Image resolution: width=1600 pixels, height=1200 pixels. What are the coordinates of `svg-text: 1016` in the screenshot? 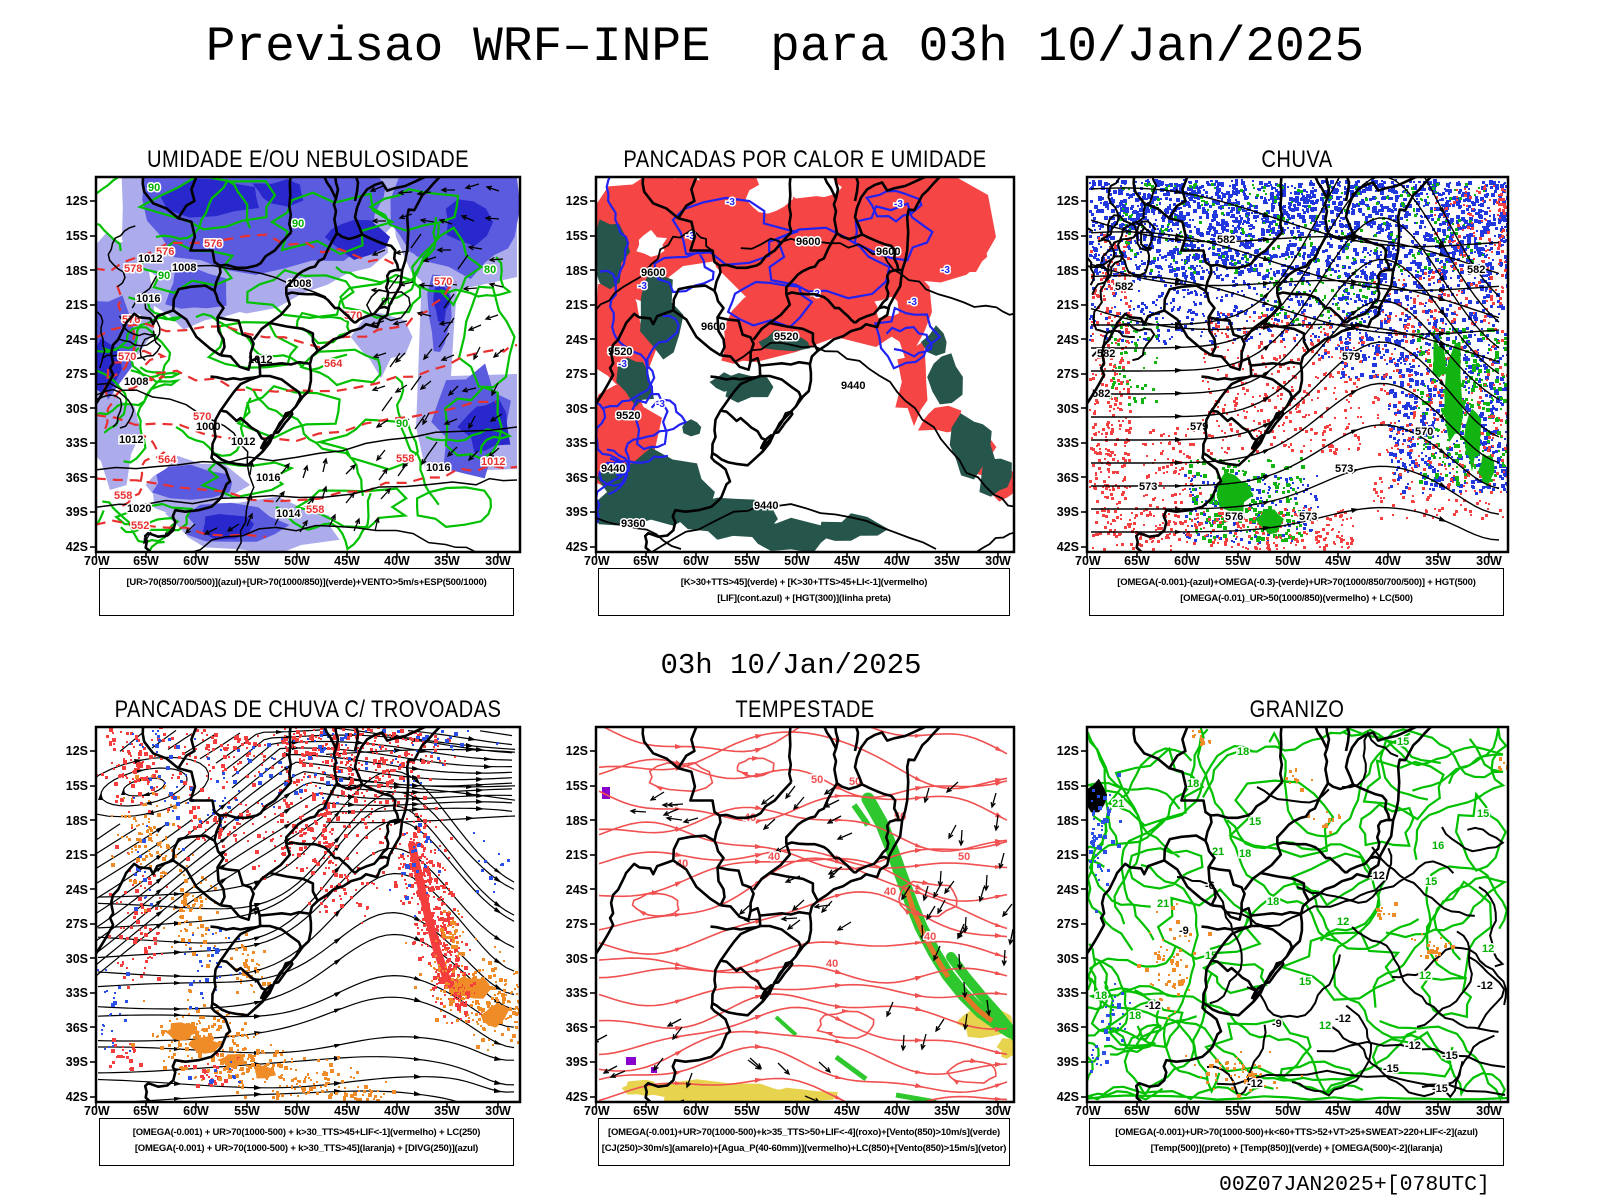 It's located at (268, 478).